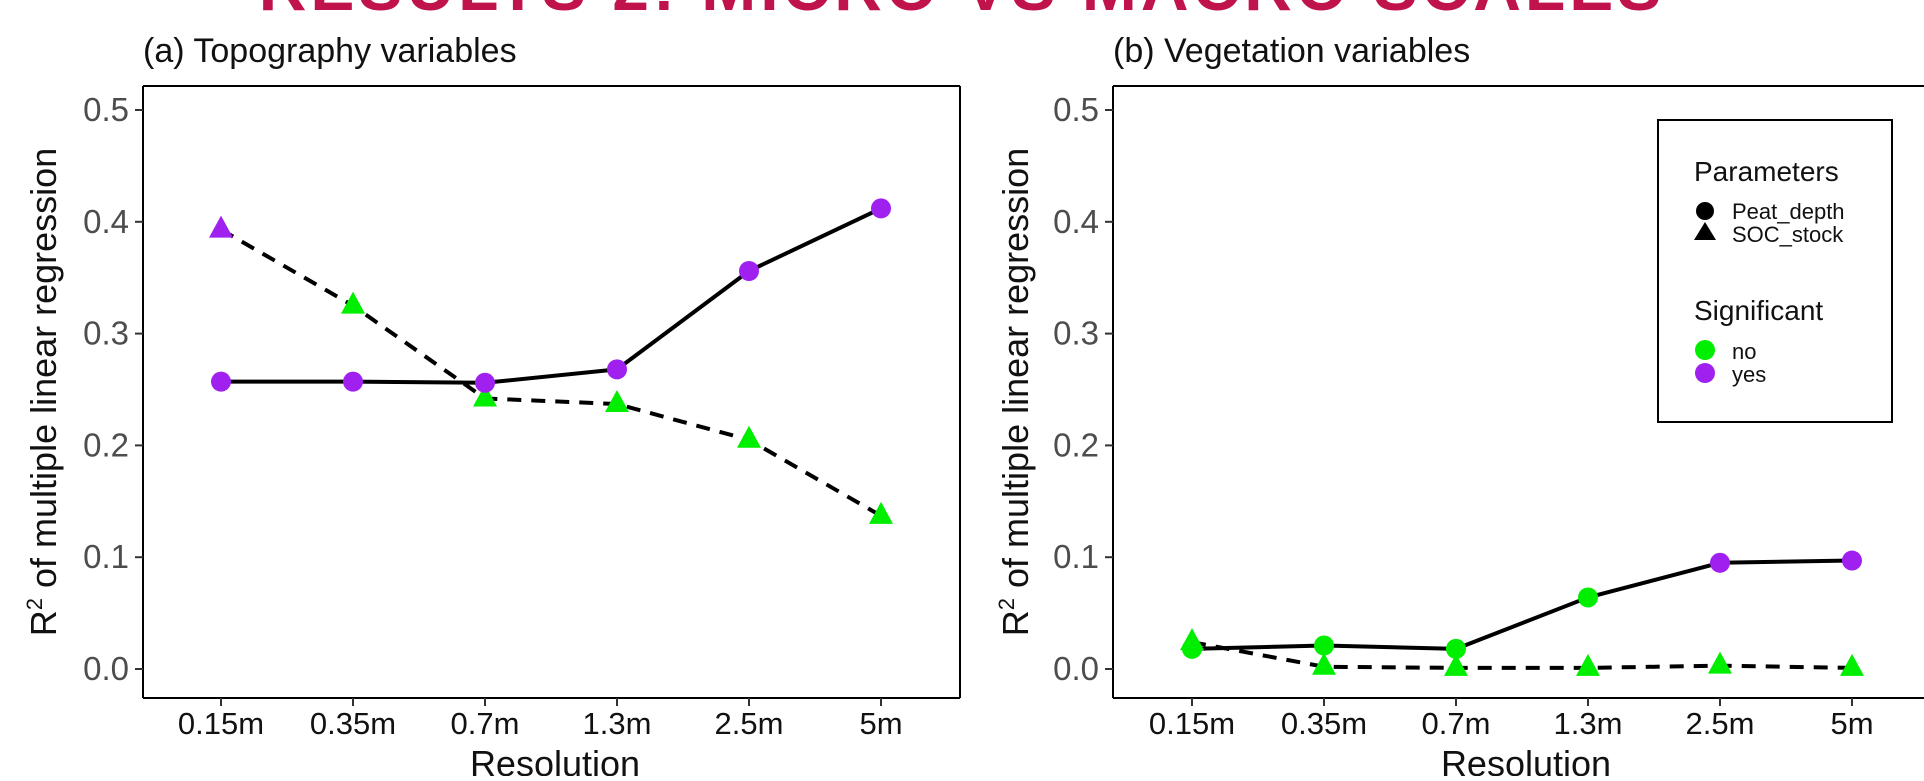 The width and height of the screenshot is (1924, 781). Describe the element at coordinates (1076, 109) in the screenshot. I see `panel-b-y-tick-label: 0.5` at that location.